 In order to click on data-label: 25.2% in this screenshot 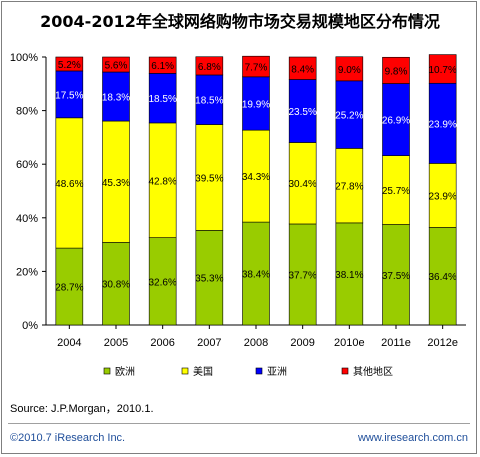, I will do `click(349, 116)`.